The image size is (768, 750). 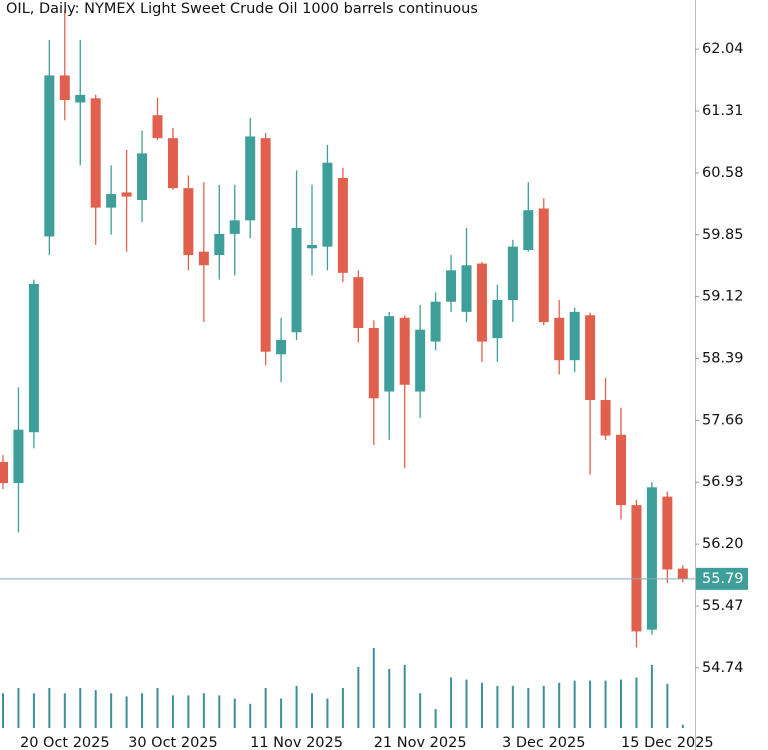 I want to click on x-tick-label: 15 Dec 2025, so click(x=667, y=742).